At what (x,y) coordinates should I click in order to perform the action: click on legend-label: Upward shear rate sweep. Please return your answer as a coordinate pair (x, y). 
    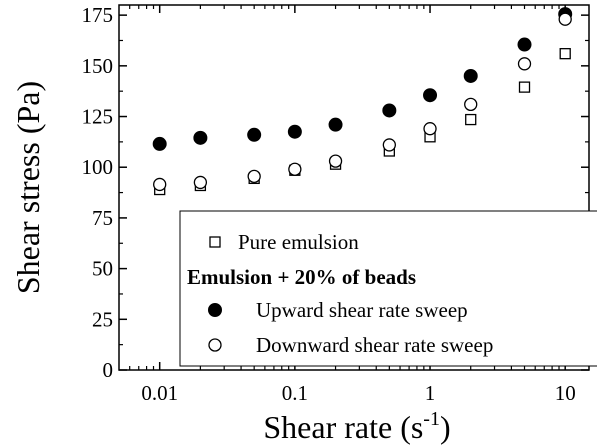
    Looking at the image, I should click on (362, 310).